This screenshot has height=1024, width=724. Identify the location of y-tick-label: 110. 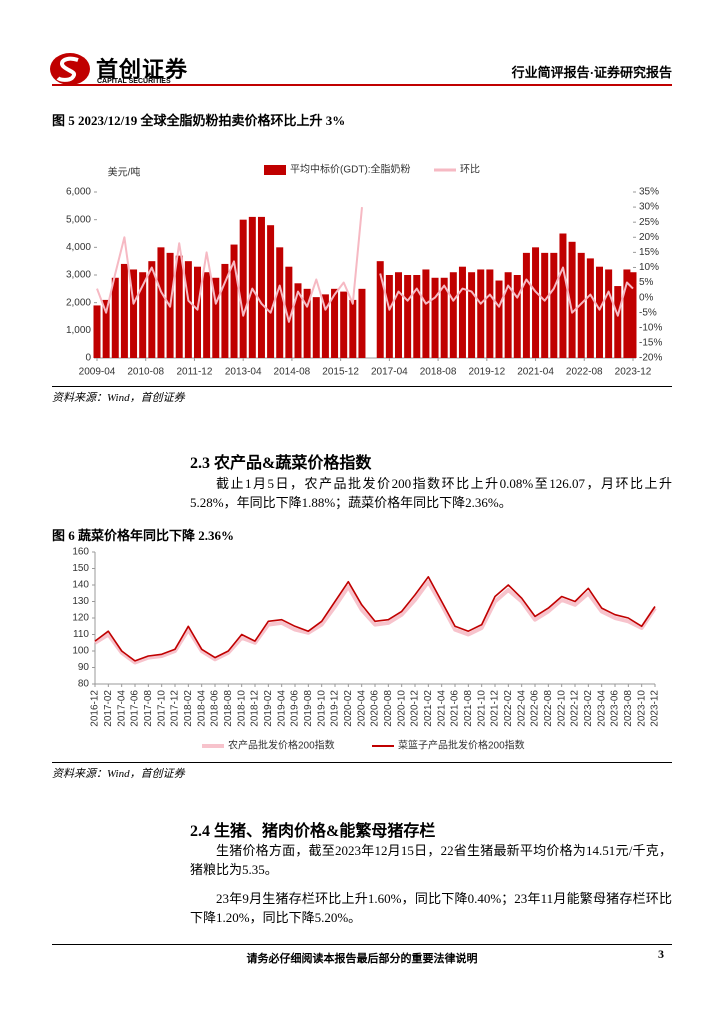
(81, 634).